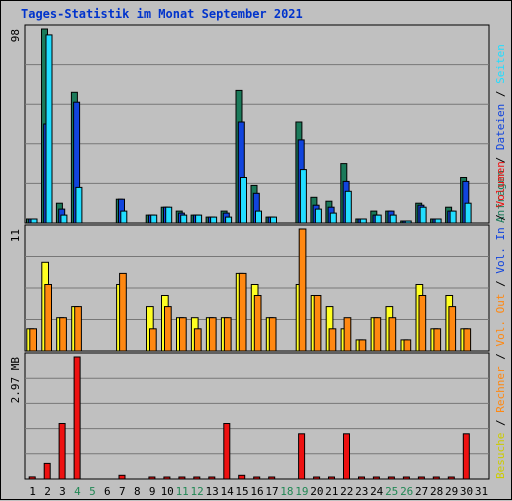  I want to click on x-tick-label-23: 23, so click(361, 491).